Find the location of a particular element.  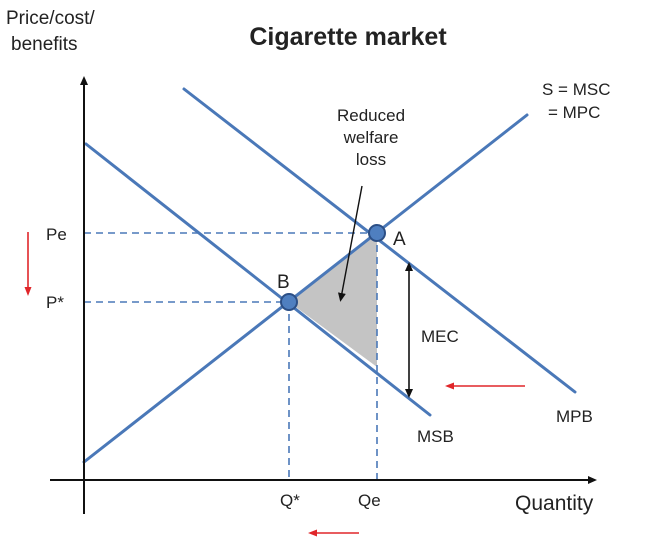

welfare-loss-label-line1: Reduced is located at coordinates (371, 115).